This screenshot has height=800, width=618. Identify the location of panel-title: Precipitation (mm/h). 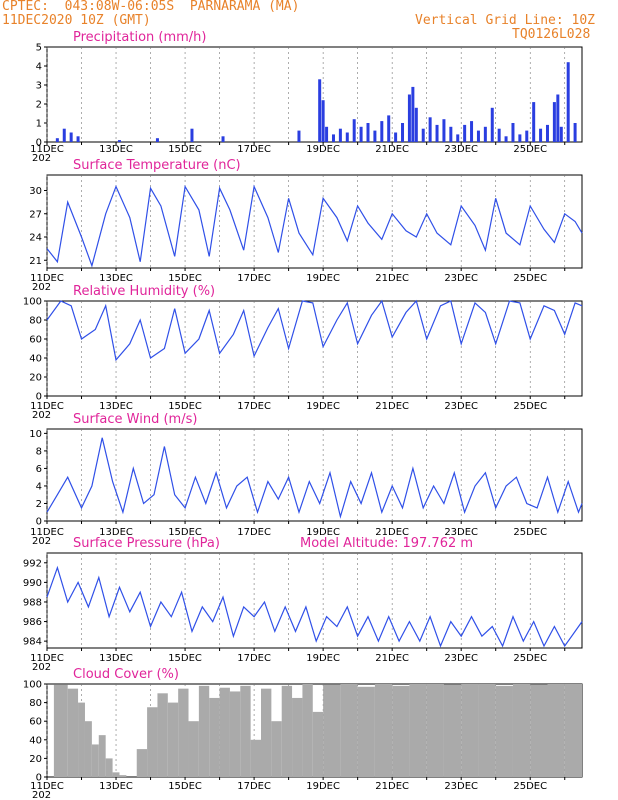
(139, 37).